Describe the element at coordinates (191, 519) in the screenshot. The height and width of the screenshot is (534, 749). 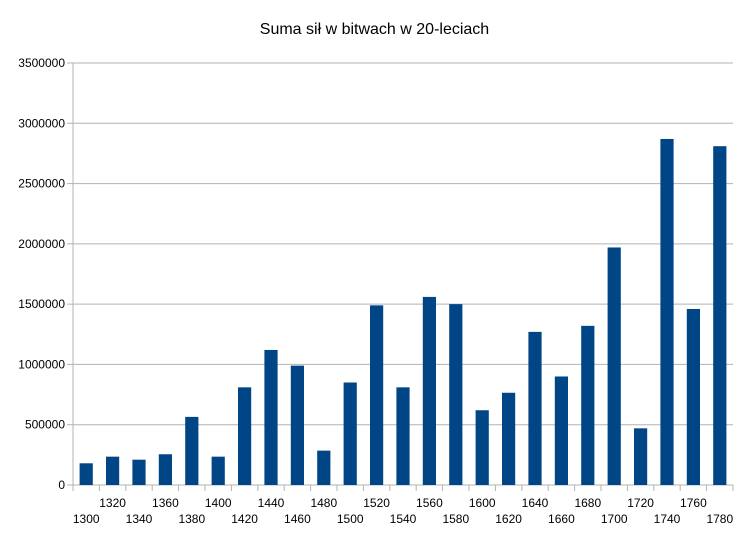
I see `x-tick-label: 1380` at that location.